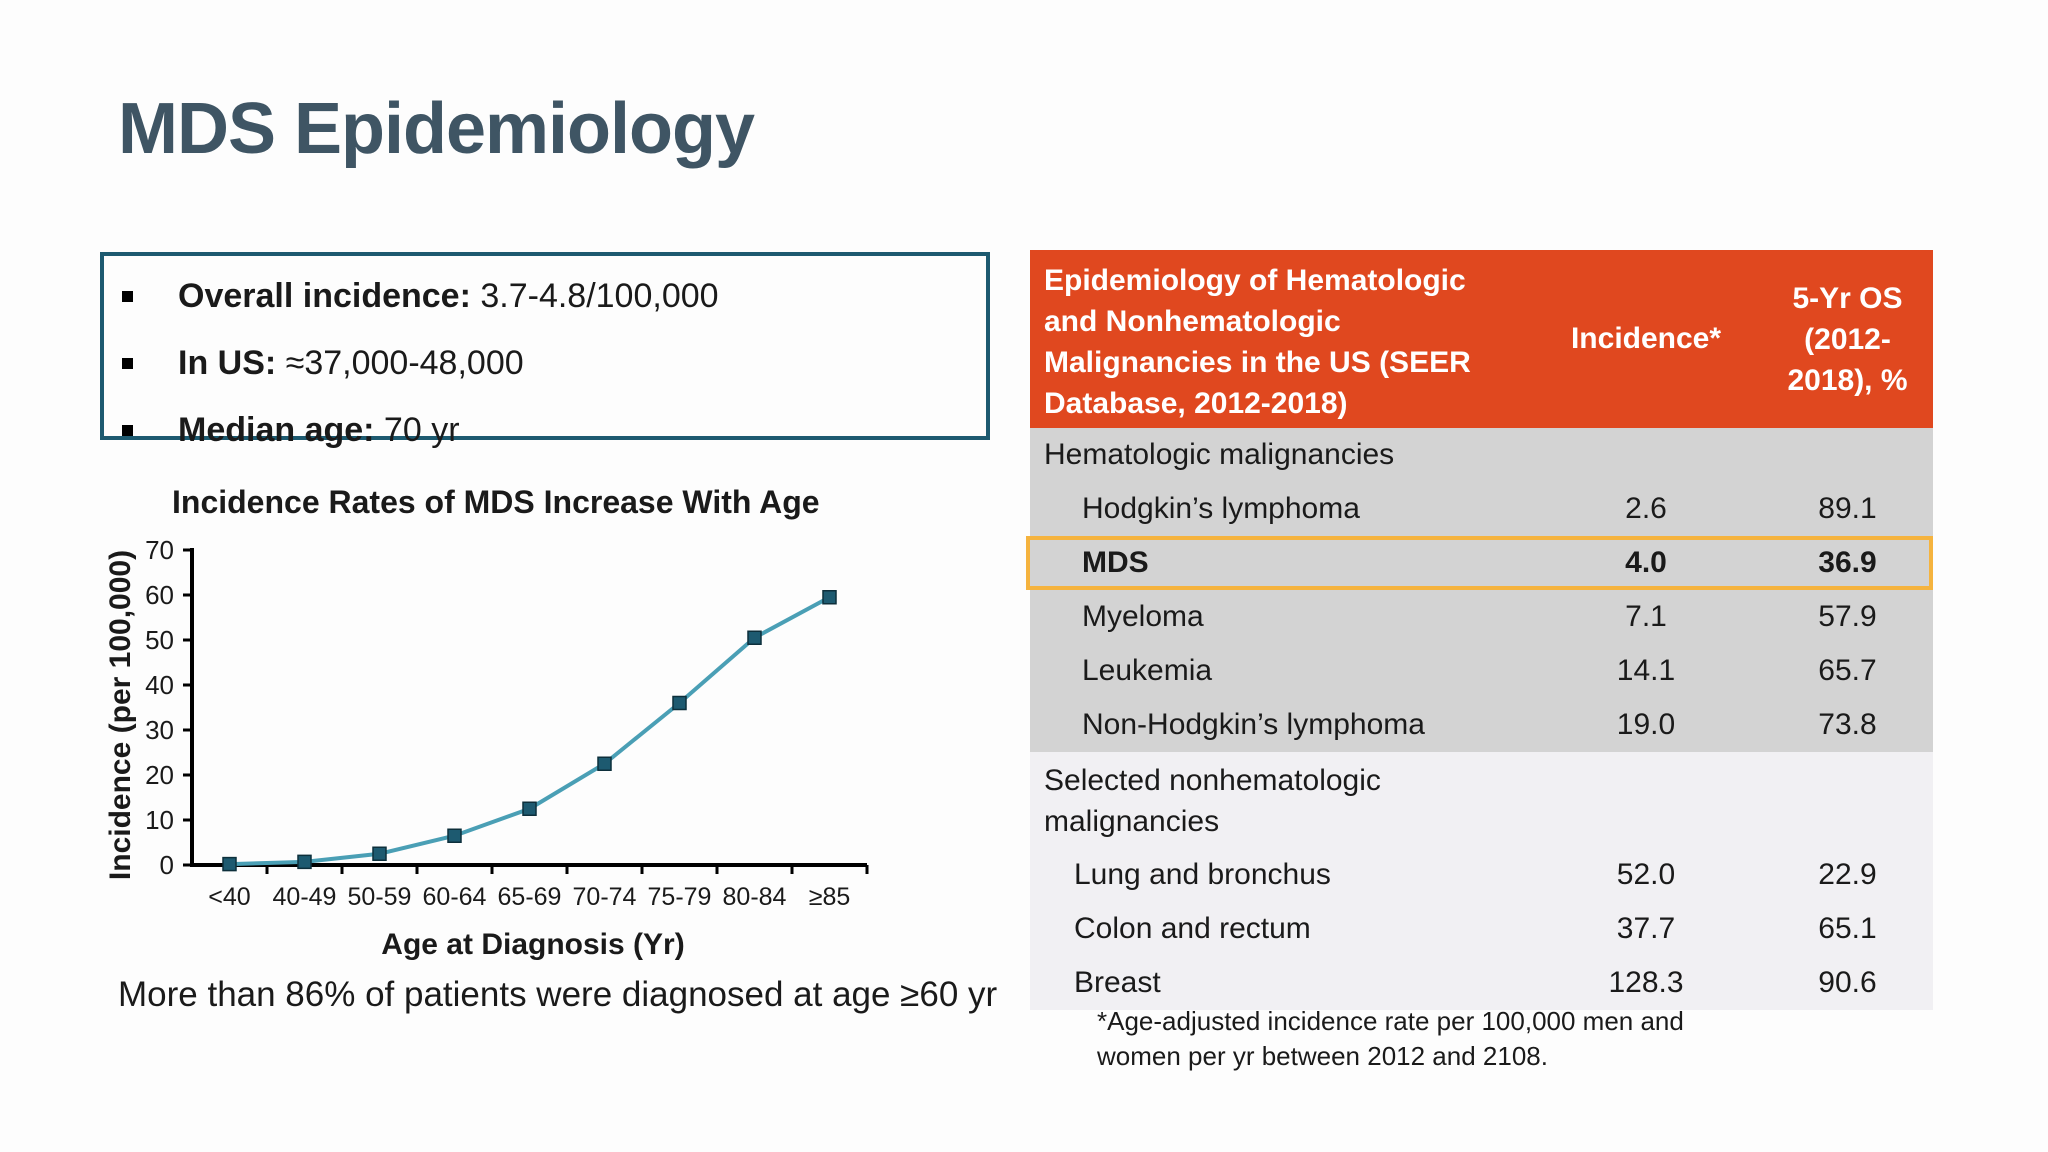 The width and height of the screenshot is (2048, 1152). Describe the element at coordinates (1646, 562) in the screenshot. I see `incidence-value: 4.0` at that location.